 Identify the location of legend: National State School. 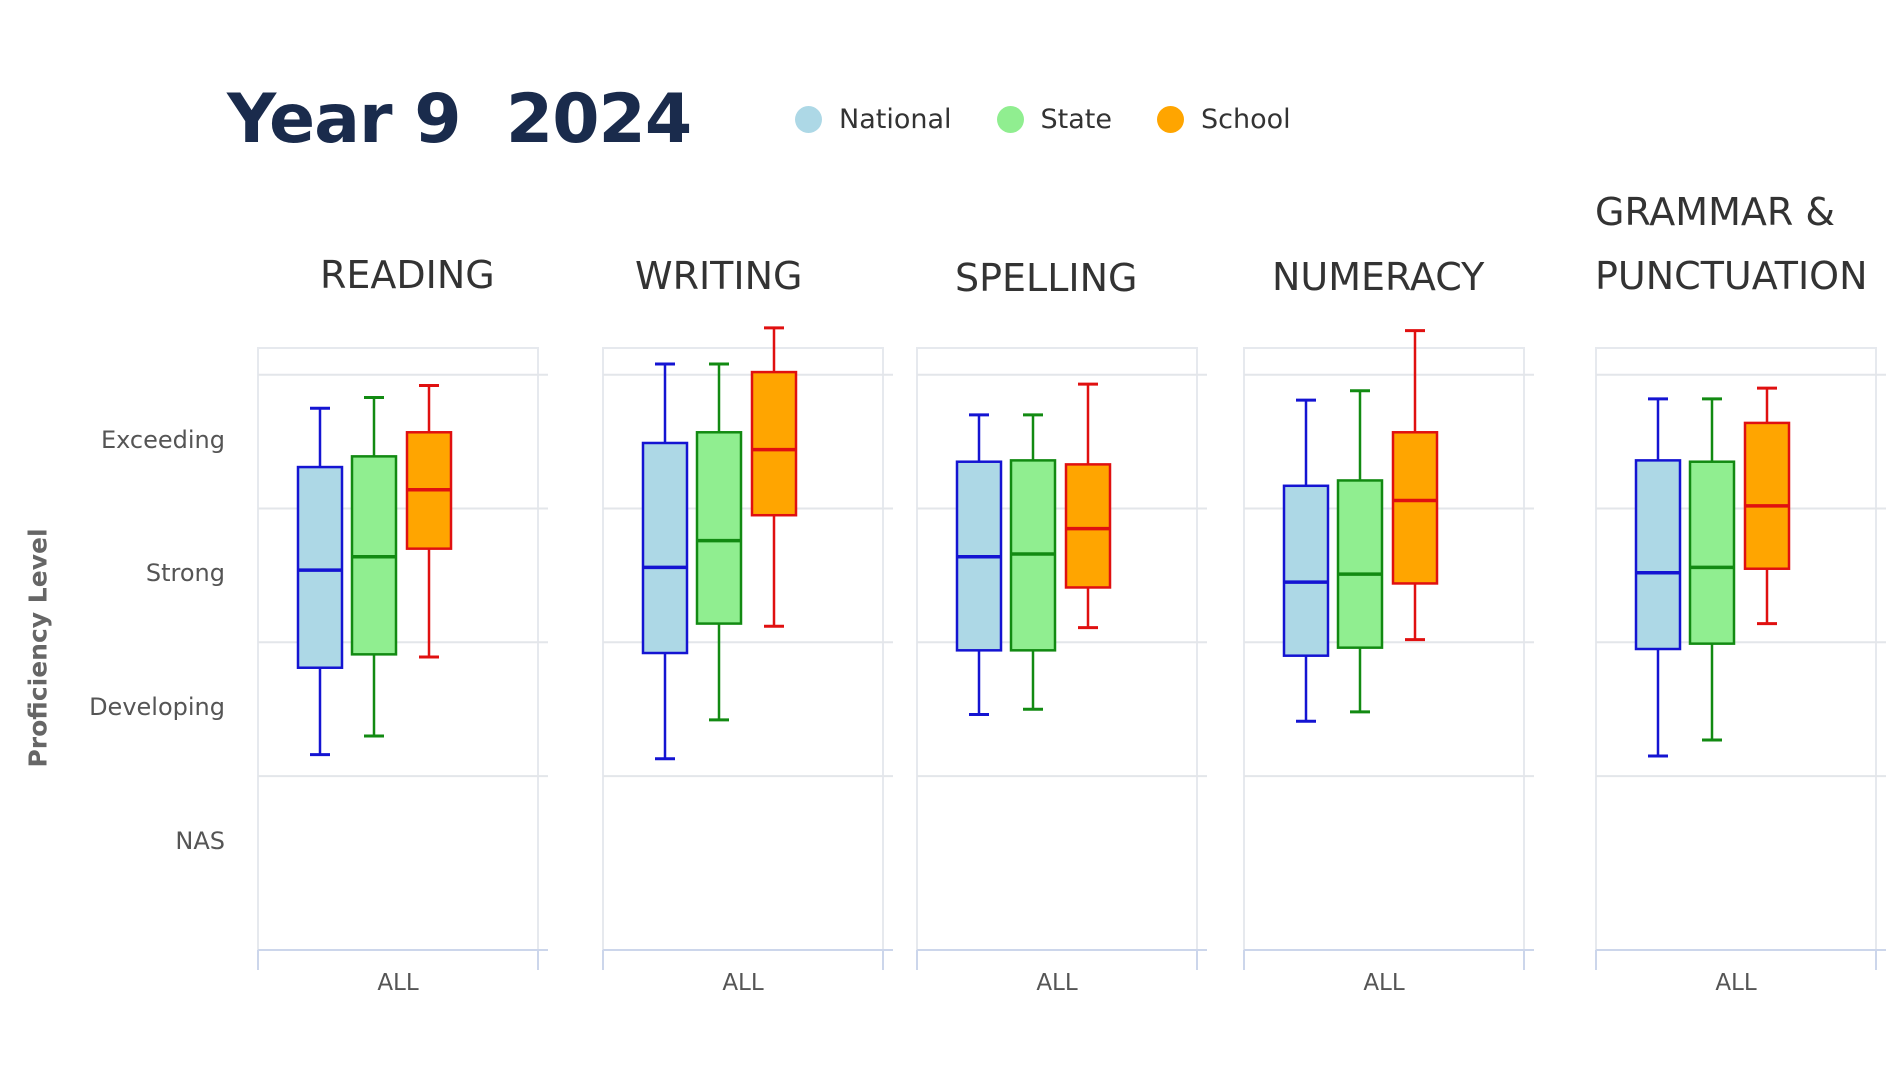
(1065, 119).